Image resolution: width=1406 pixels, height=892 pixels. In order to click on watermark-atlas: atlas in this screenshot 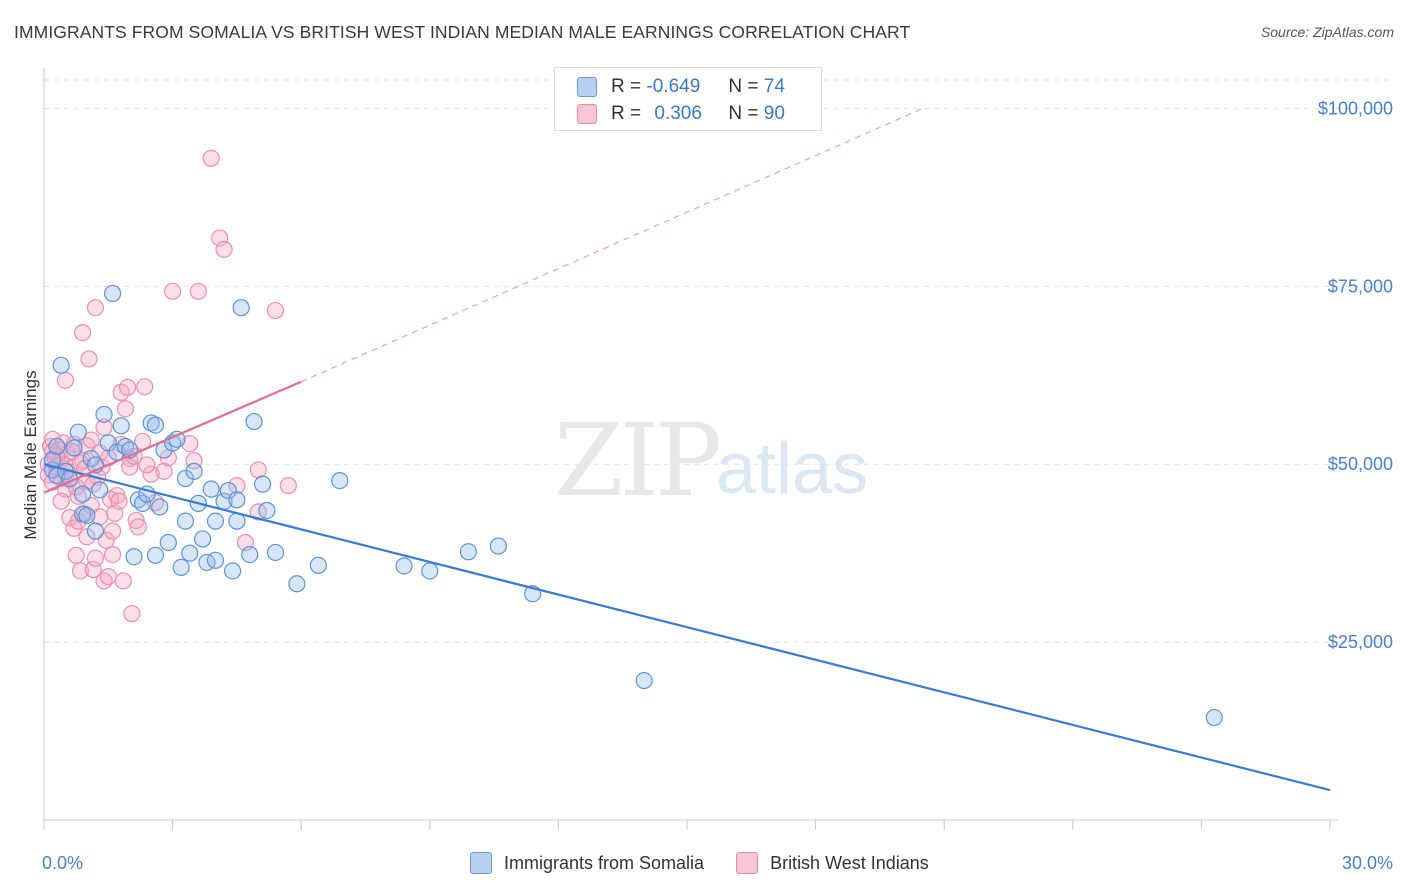, I will do `click(792, 469)`.